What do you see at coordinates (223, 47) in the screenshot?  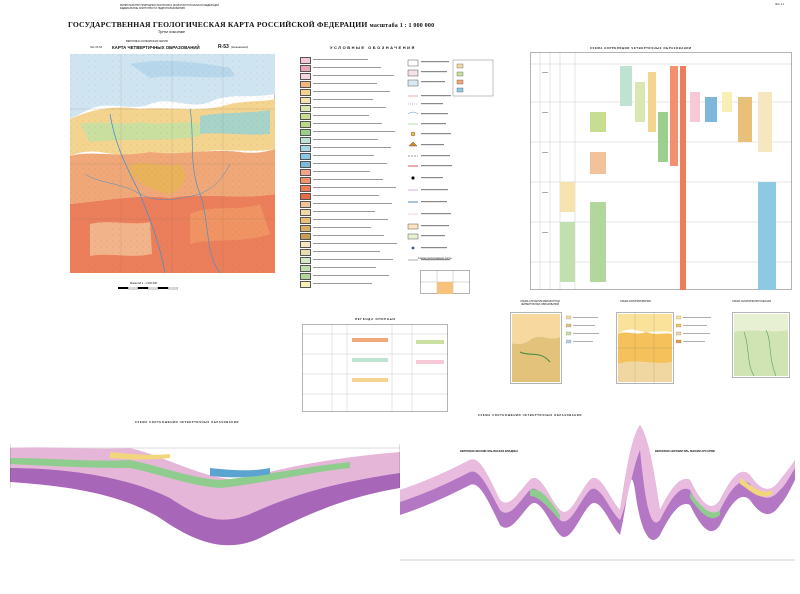 I see `sheet-code: R-53` at bounding box center [223, 47].